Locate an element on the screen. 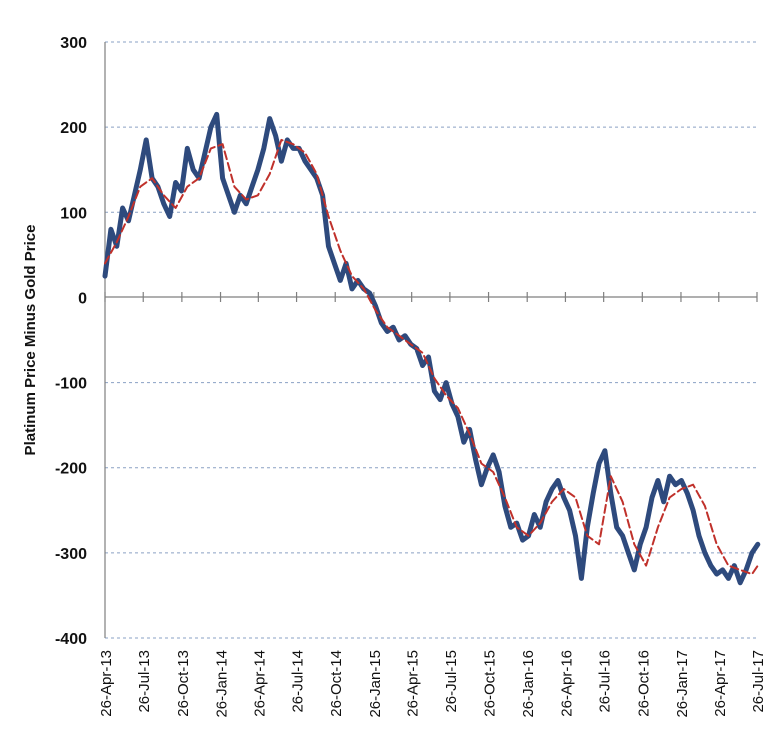  y-tick-label: 0 is located at coordinates (82, 298).